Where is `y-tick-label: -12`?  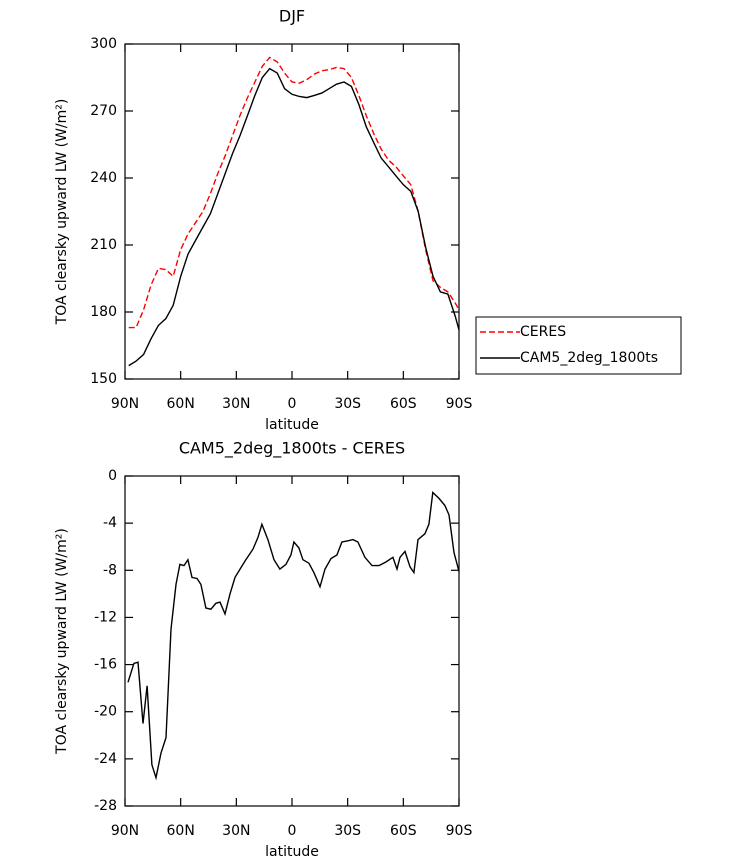
y-tick-label: -12 is located at coordinates (105, 617).